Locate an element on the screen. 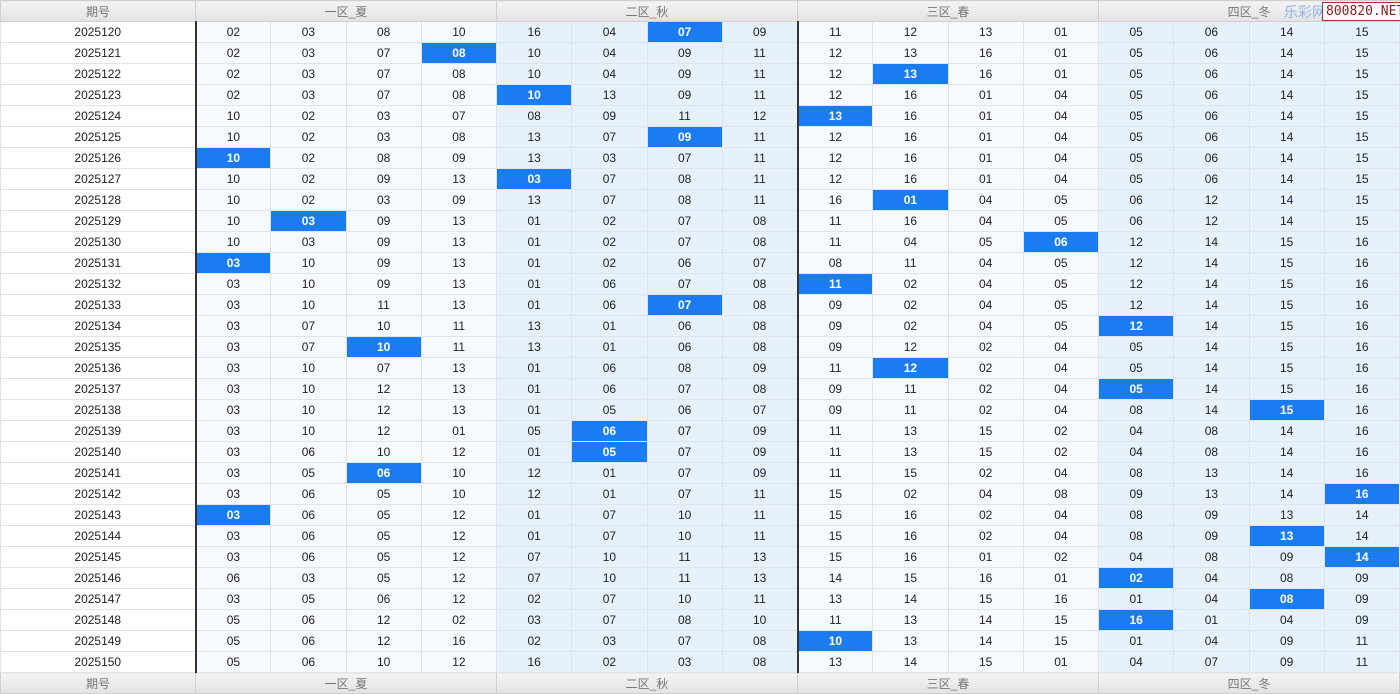 This screenshot has width=1400, height=694. table-row: 2025125 10 02 03 08 13 07 09 11 12 16 01 04 05 06 14 15 is located at coordinates (700, 137).